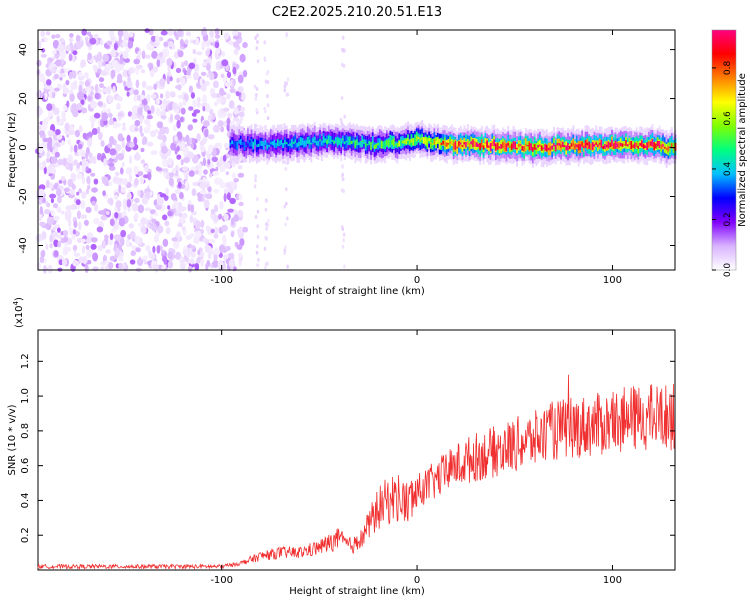 The width and height of the screenshot is (750, 600). I want to click on y-tick-label: 0.4, so click(25, 500).